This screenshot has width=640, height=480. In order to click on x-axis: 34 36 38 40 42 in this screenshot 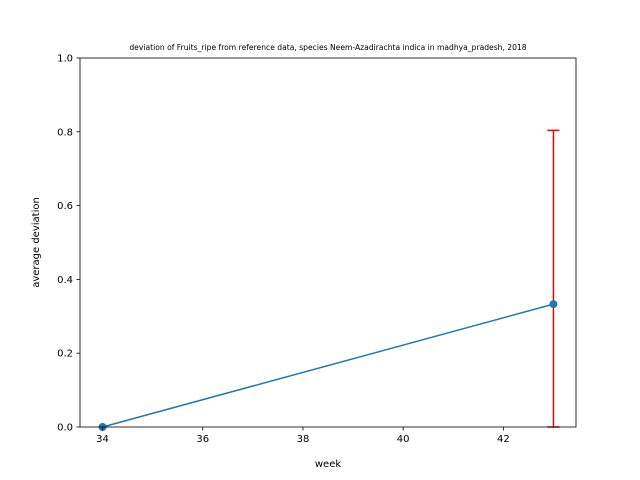, I will do `click(303, 436)`.